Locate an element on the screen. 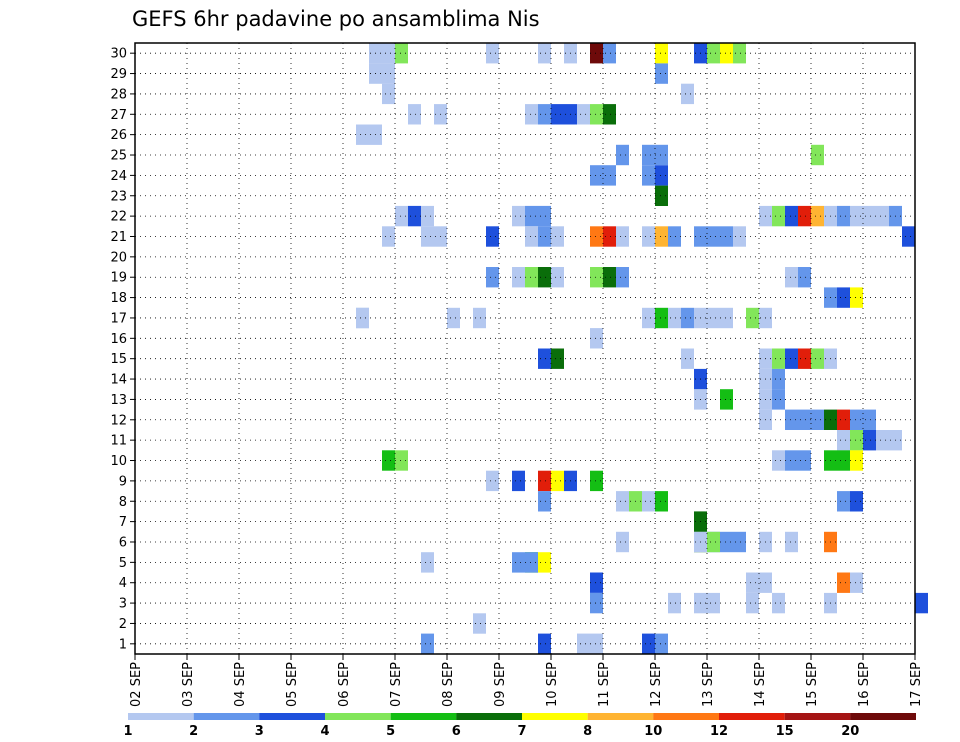 This screenshot has width=960, height=742. y-tick-label: 19 is located at coordinates (118, 278).